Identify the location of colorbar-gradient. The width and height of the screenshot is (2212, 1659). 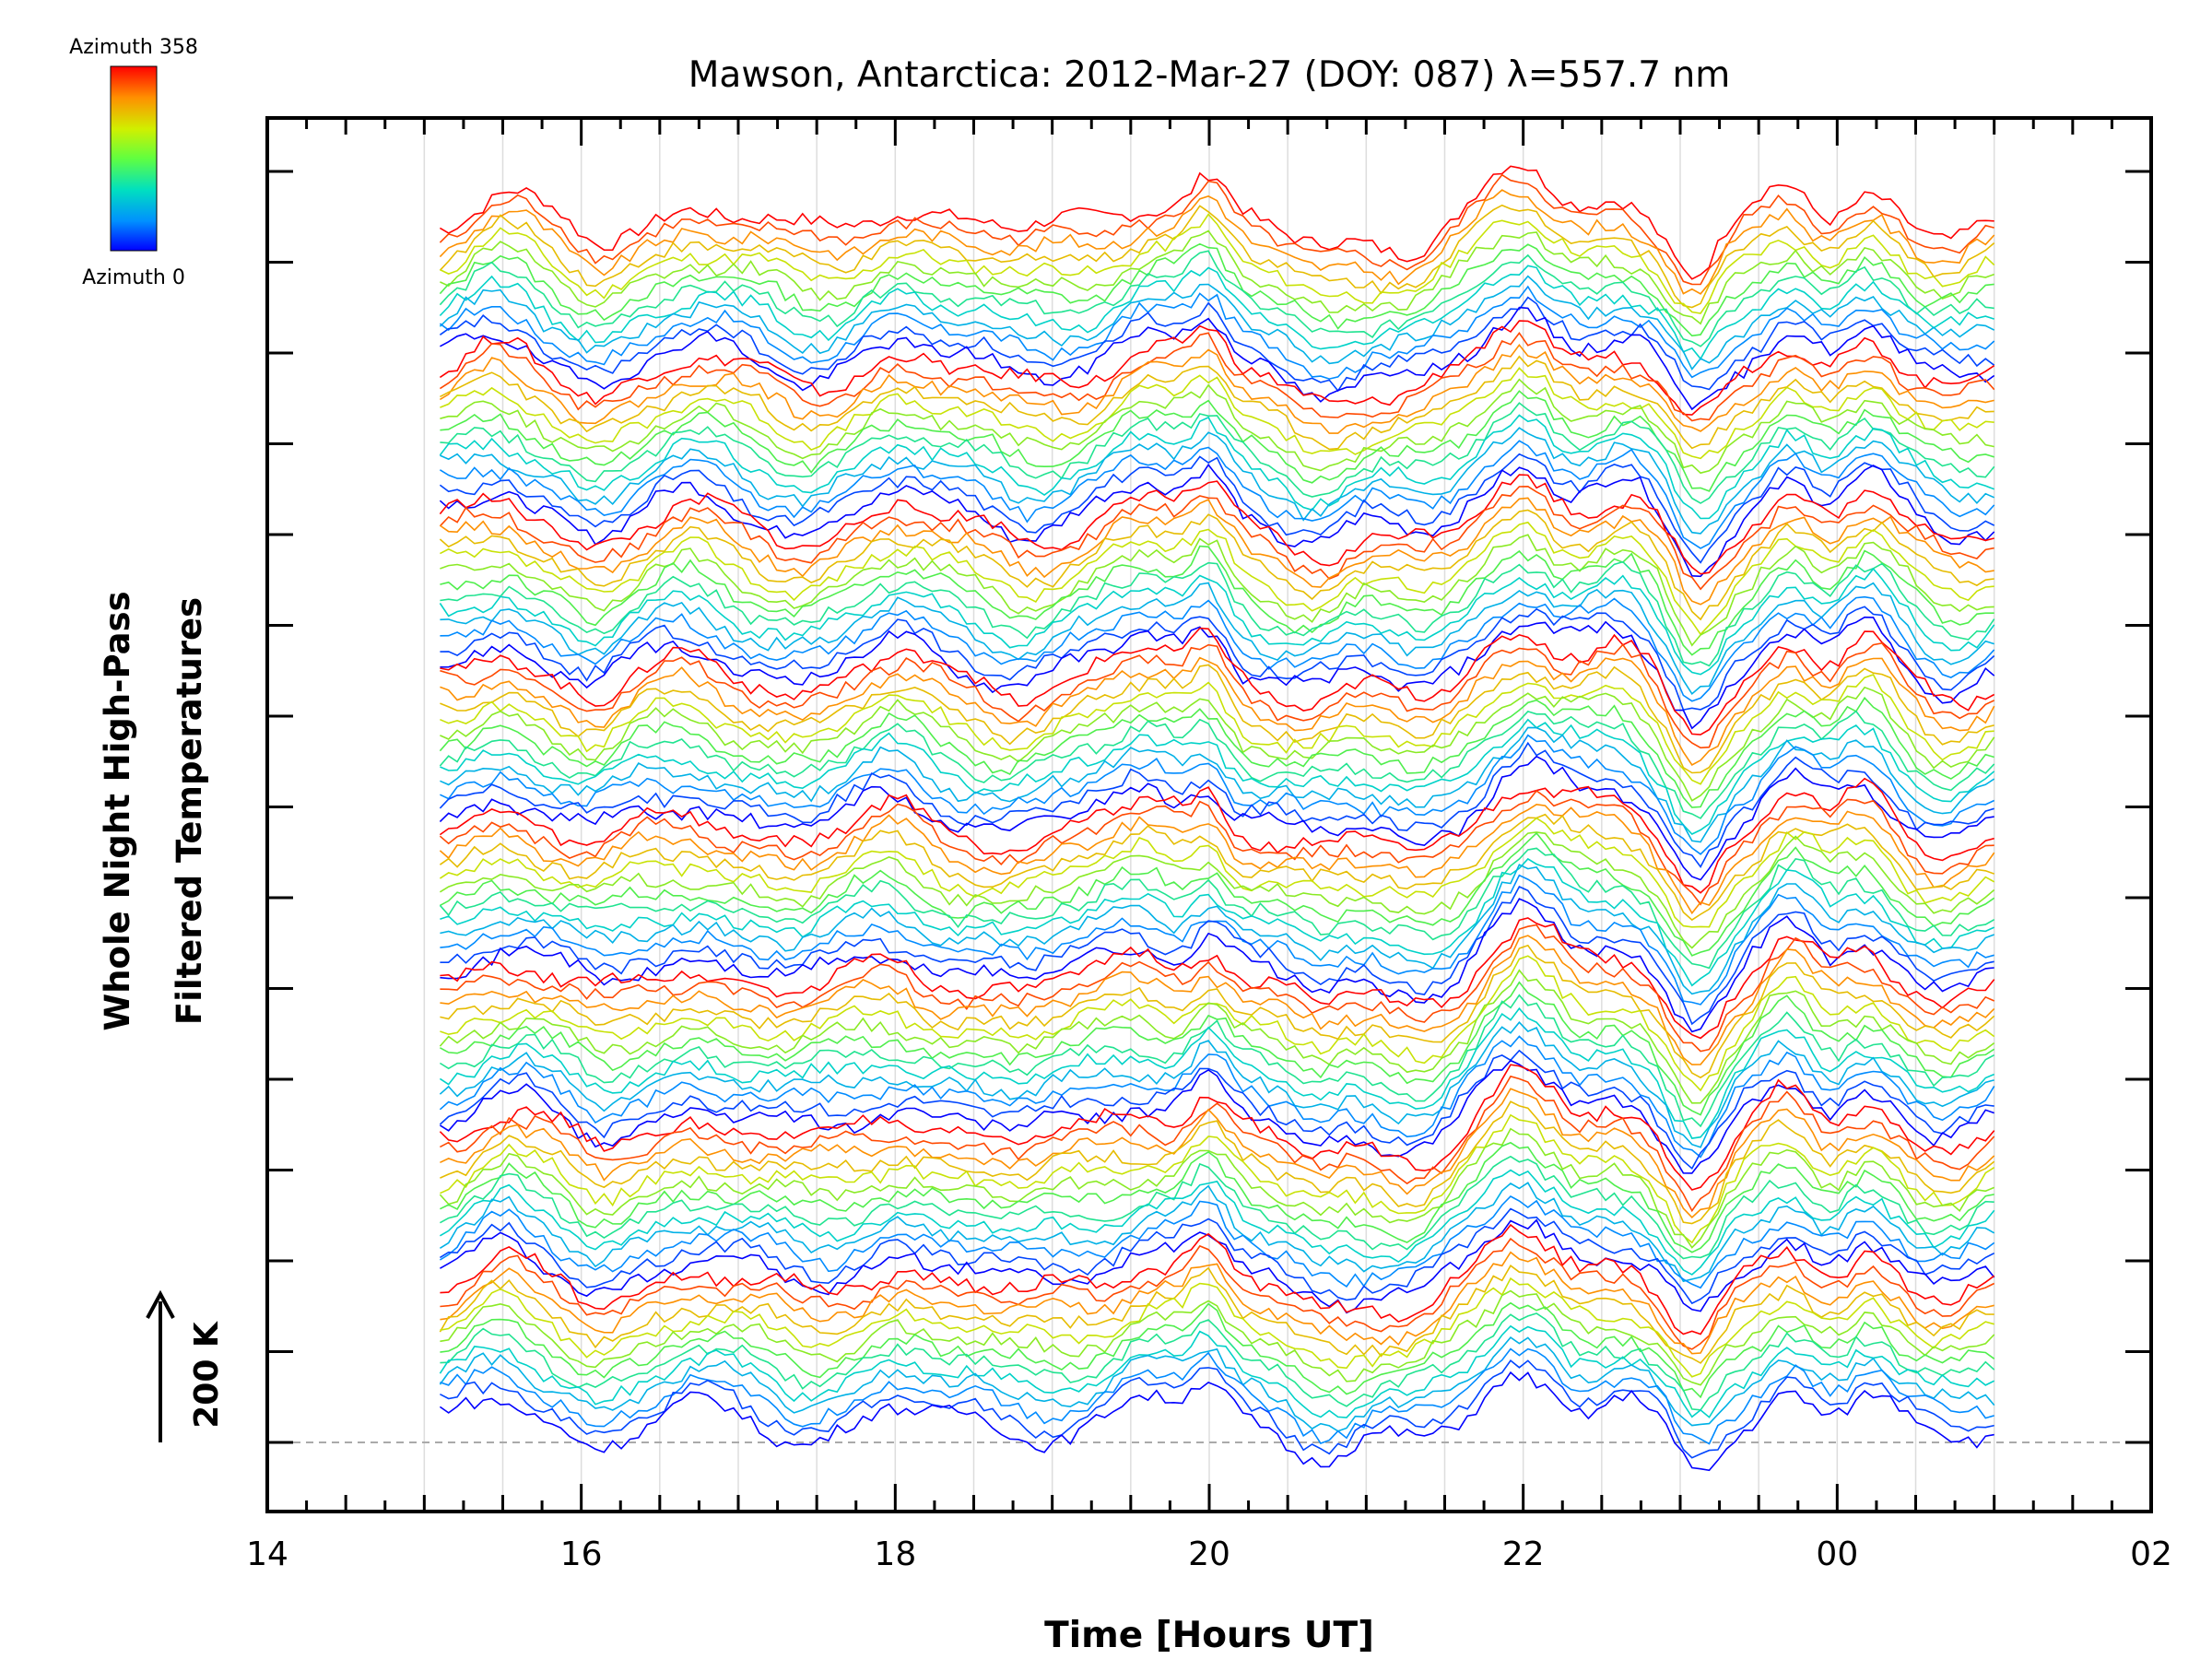
(134, 158).